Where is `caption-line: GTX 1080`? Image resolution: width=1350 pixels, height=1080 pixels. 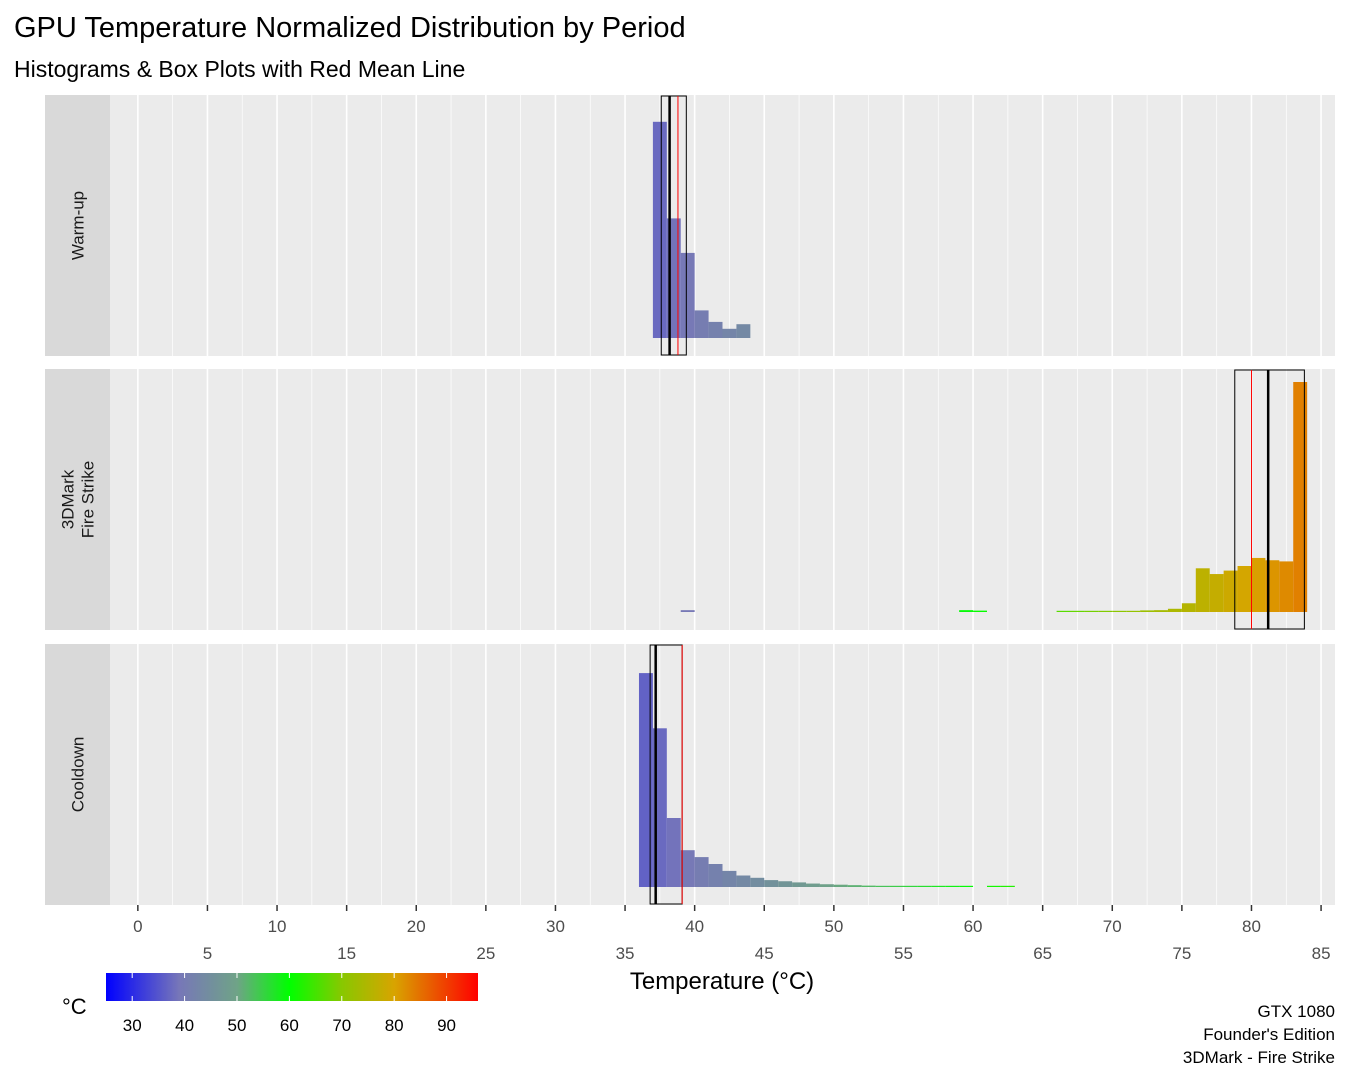
caption-line: GTX 1080 is located at coordinates (1297, 1011).